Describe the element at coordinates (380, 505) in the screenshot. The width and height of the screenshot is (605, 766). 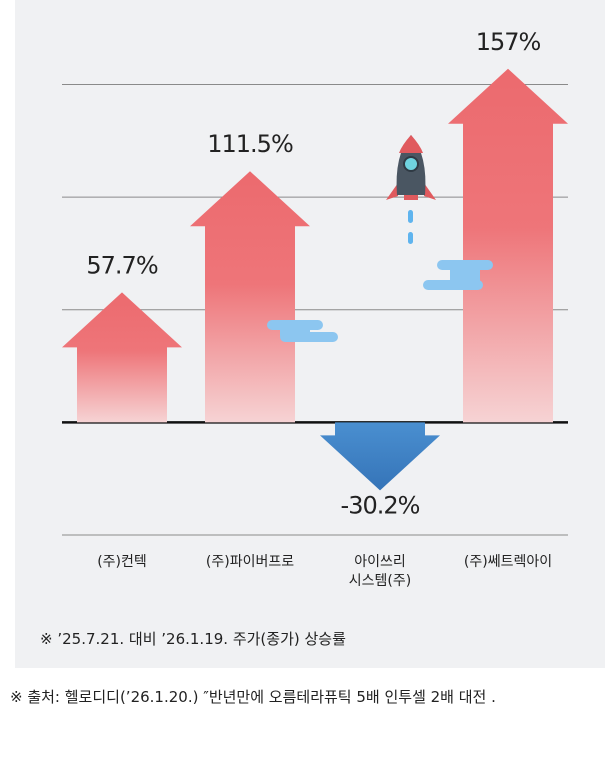
I see `value-label: -30.2%` at that location.